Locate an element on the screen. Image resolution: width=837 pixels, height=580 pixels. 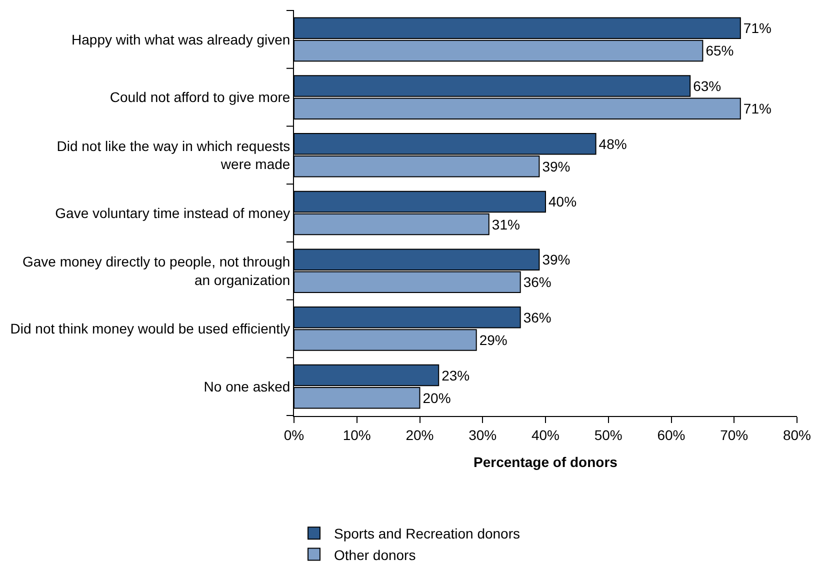
data-label: 63% is located at coordinates (707, 86).